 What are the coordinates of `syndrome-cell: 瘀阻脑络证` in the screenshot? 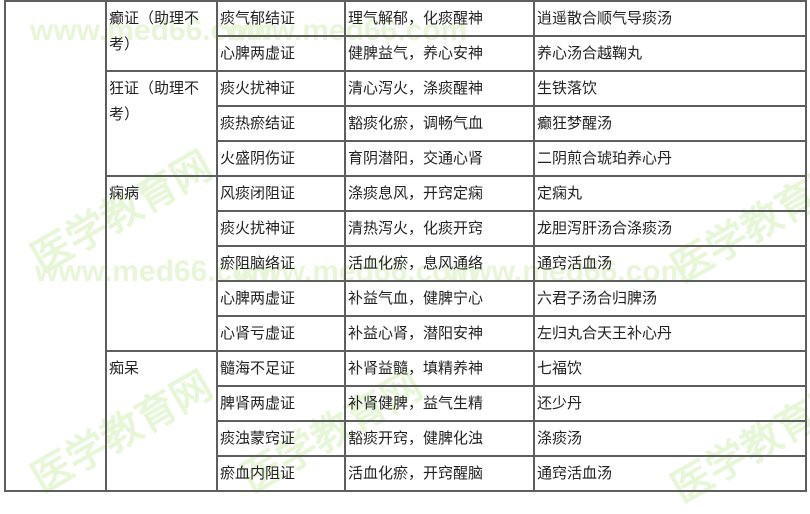 It's located at (281, 263).